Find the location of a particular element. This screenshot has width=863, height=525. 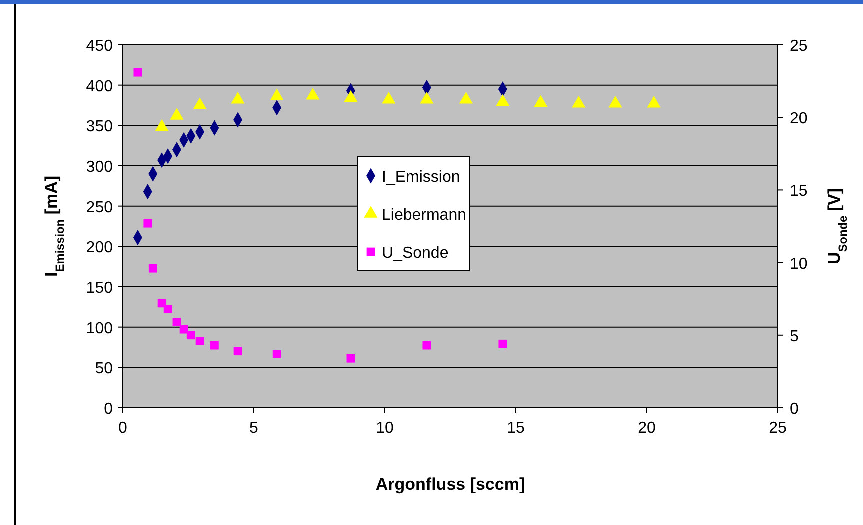

y2-tick-label: 10 is located at coordinates (799, 264).